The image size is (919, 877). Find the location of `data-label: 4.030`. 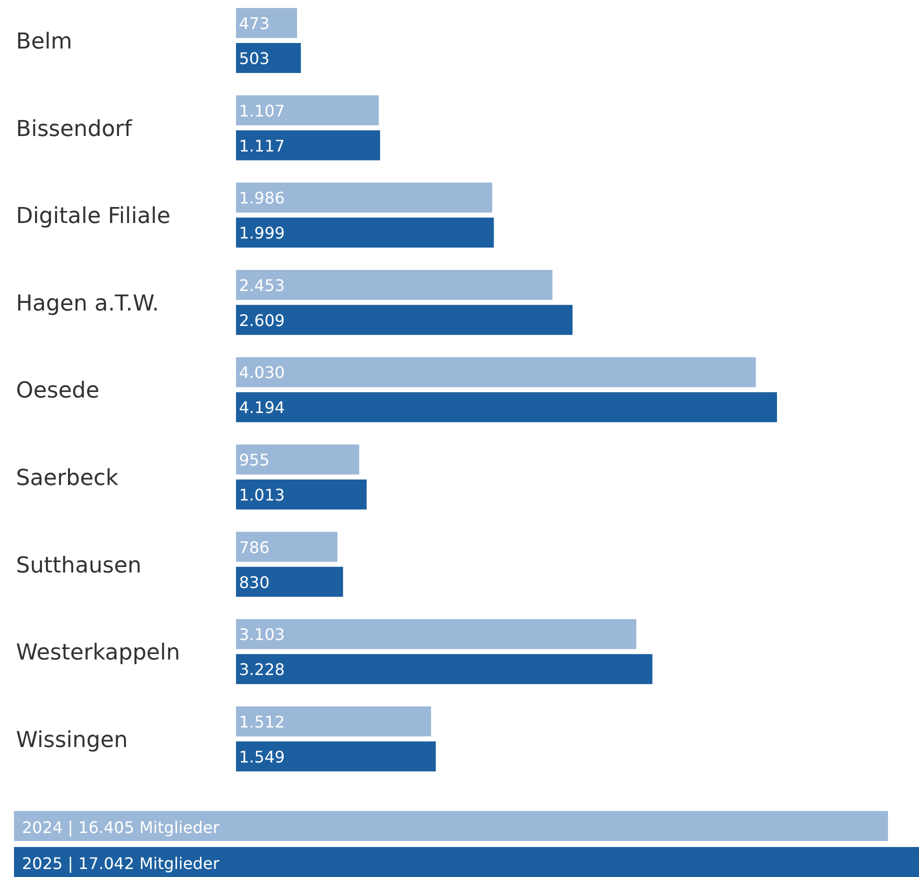

data-label: 4.030 is located at coordinates (262, 372).